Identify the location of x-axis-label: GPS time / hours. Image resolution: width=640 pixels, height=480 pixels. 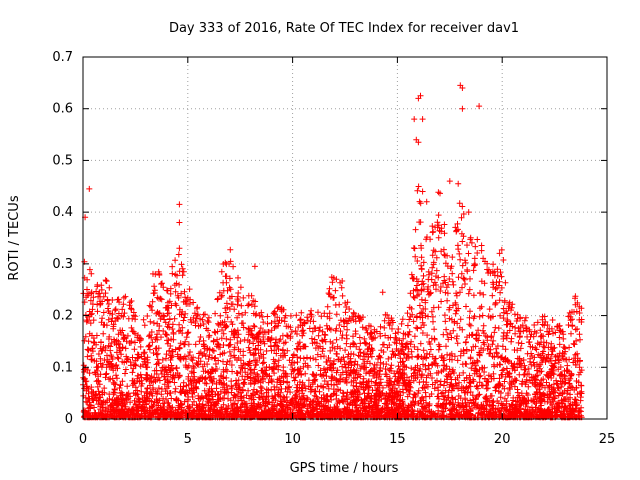
(344, 468).